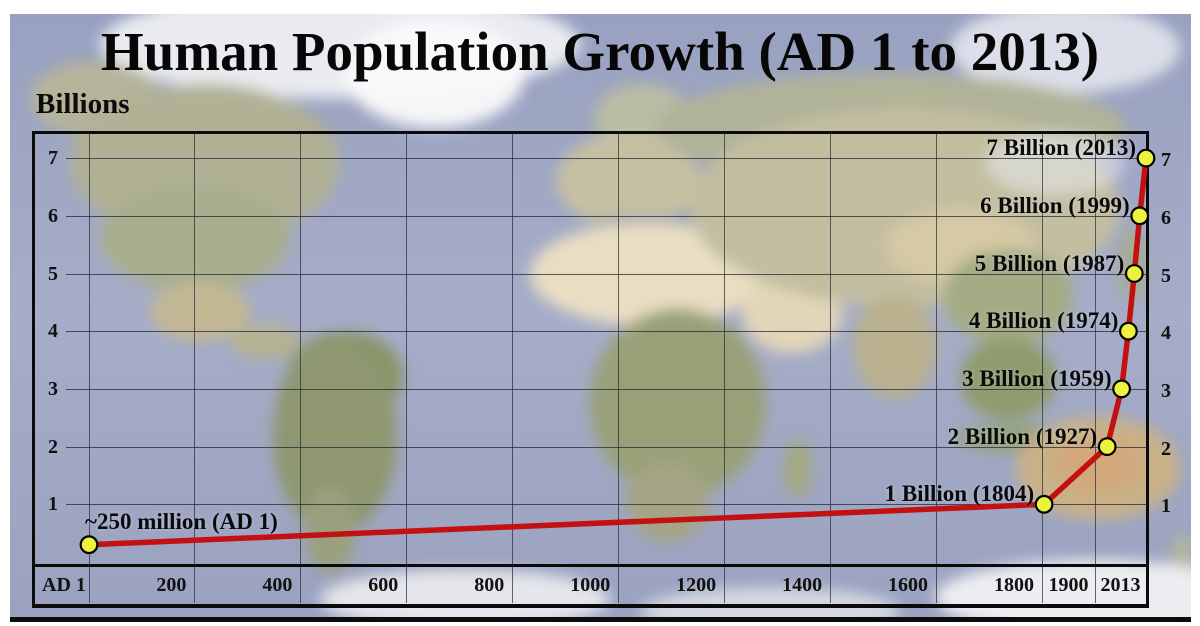 The height and width of the screenshot is (626, 1200). Describe the element at coordinates (1037, 378) in the screenshot. I see `milestone-label: 3 Billion (1959)` at that location.